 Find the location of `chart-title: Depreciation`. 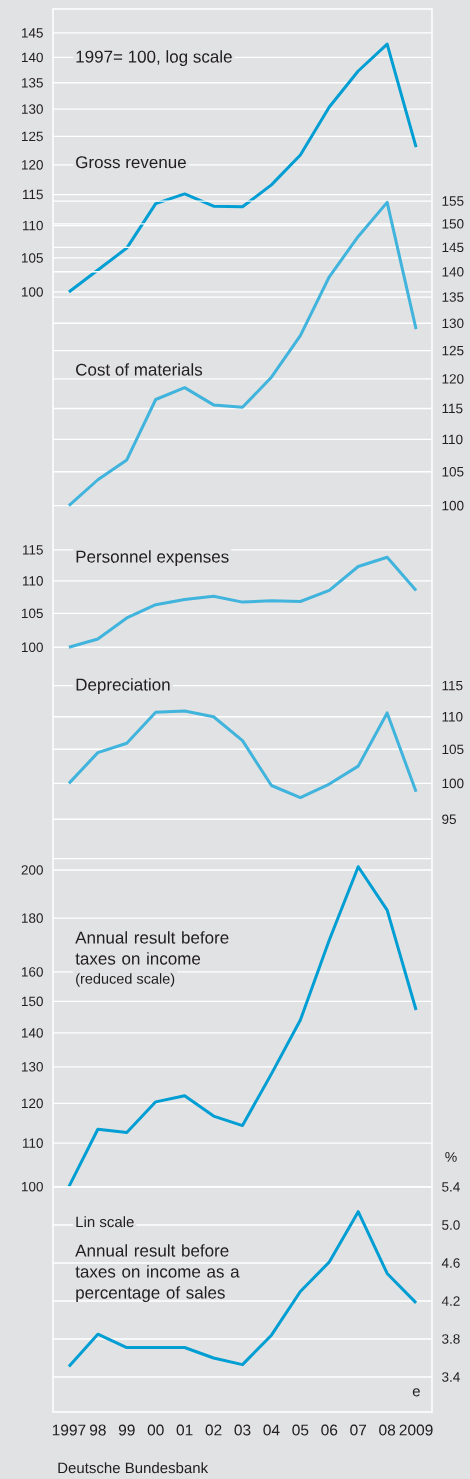

chart-title: Depreciation is located at coordinates (123, 686).